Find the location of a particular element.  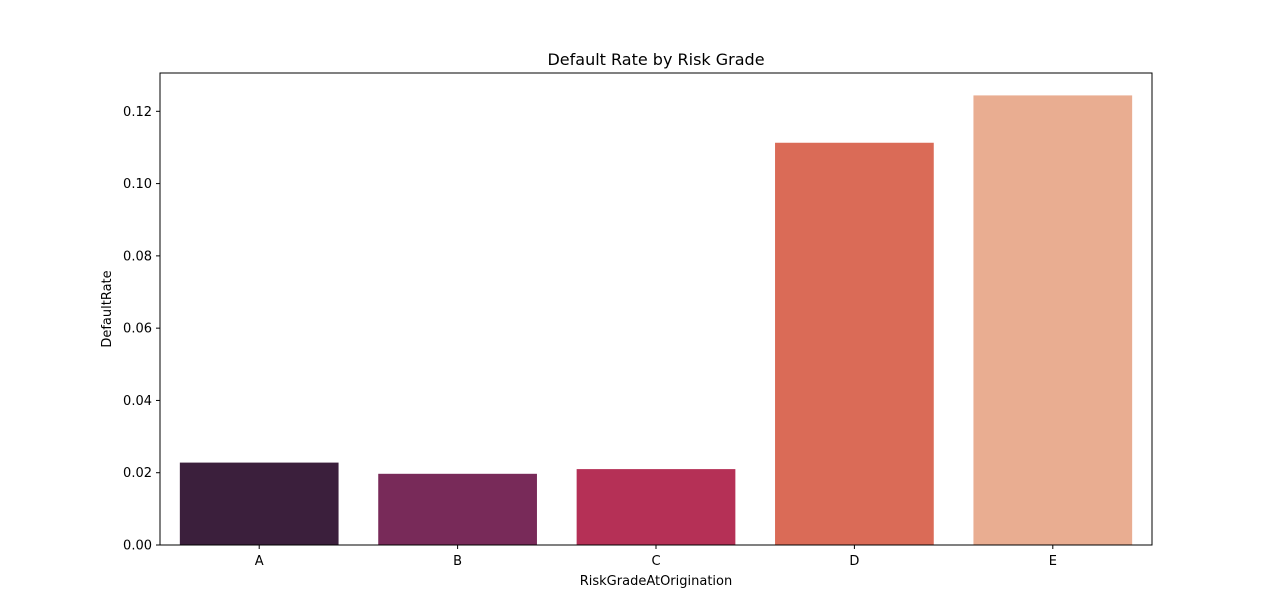

y-tick-label: 0.04 is located at coordinates (137, 401).